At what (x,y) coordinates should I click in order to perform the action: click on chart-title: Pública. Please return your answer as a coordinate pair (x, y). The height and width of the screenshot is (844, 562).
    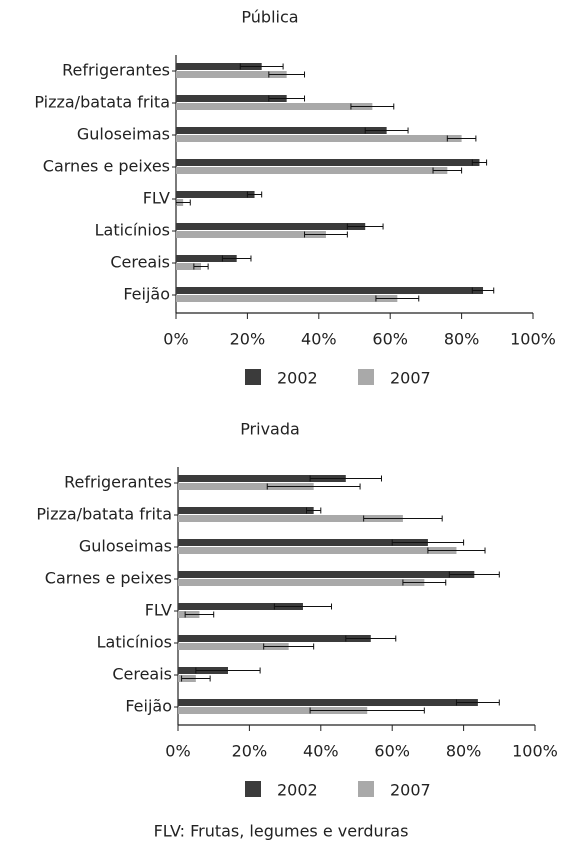
    Looking at the image, I should click on (269, 17).